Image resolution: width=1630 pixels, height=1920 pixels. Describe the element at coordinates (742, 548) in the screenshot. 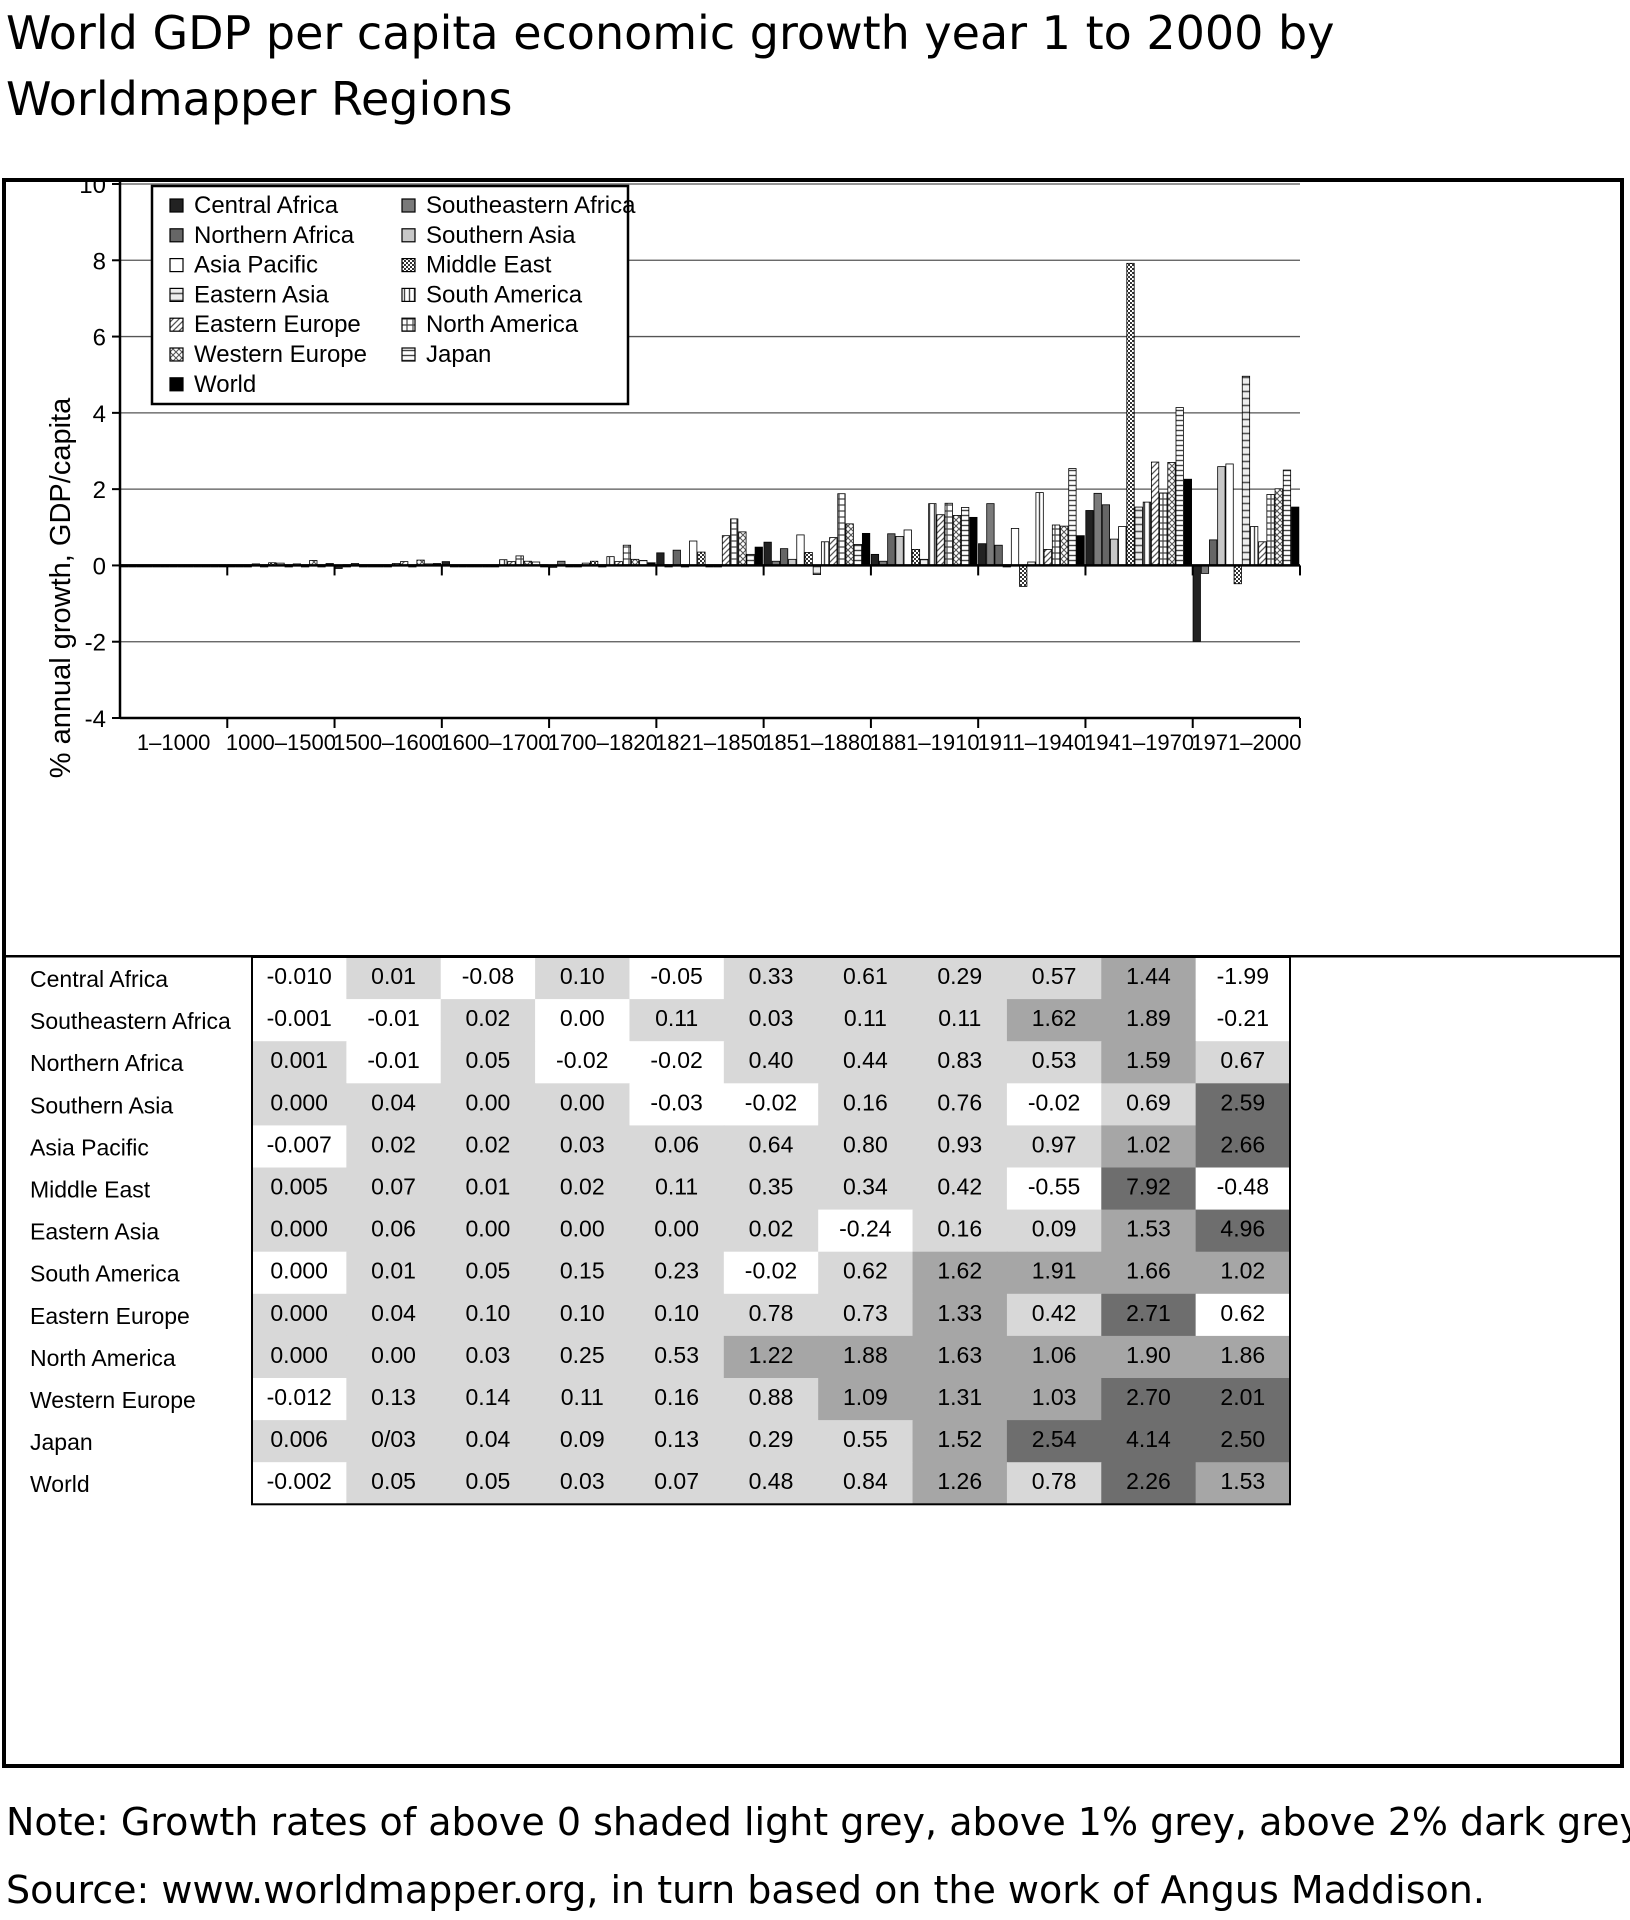

I see `bar-western-europe` at that location.